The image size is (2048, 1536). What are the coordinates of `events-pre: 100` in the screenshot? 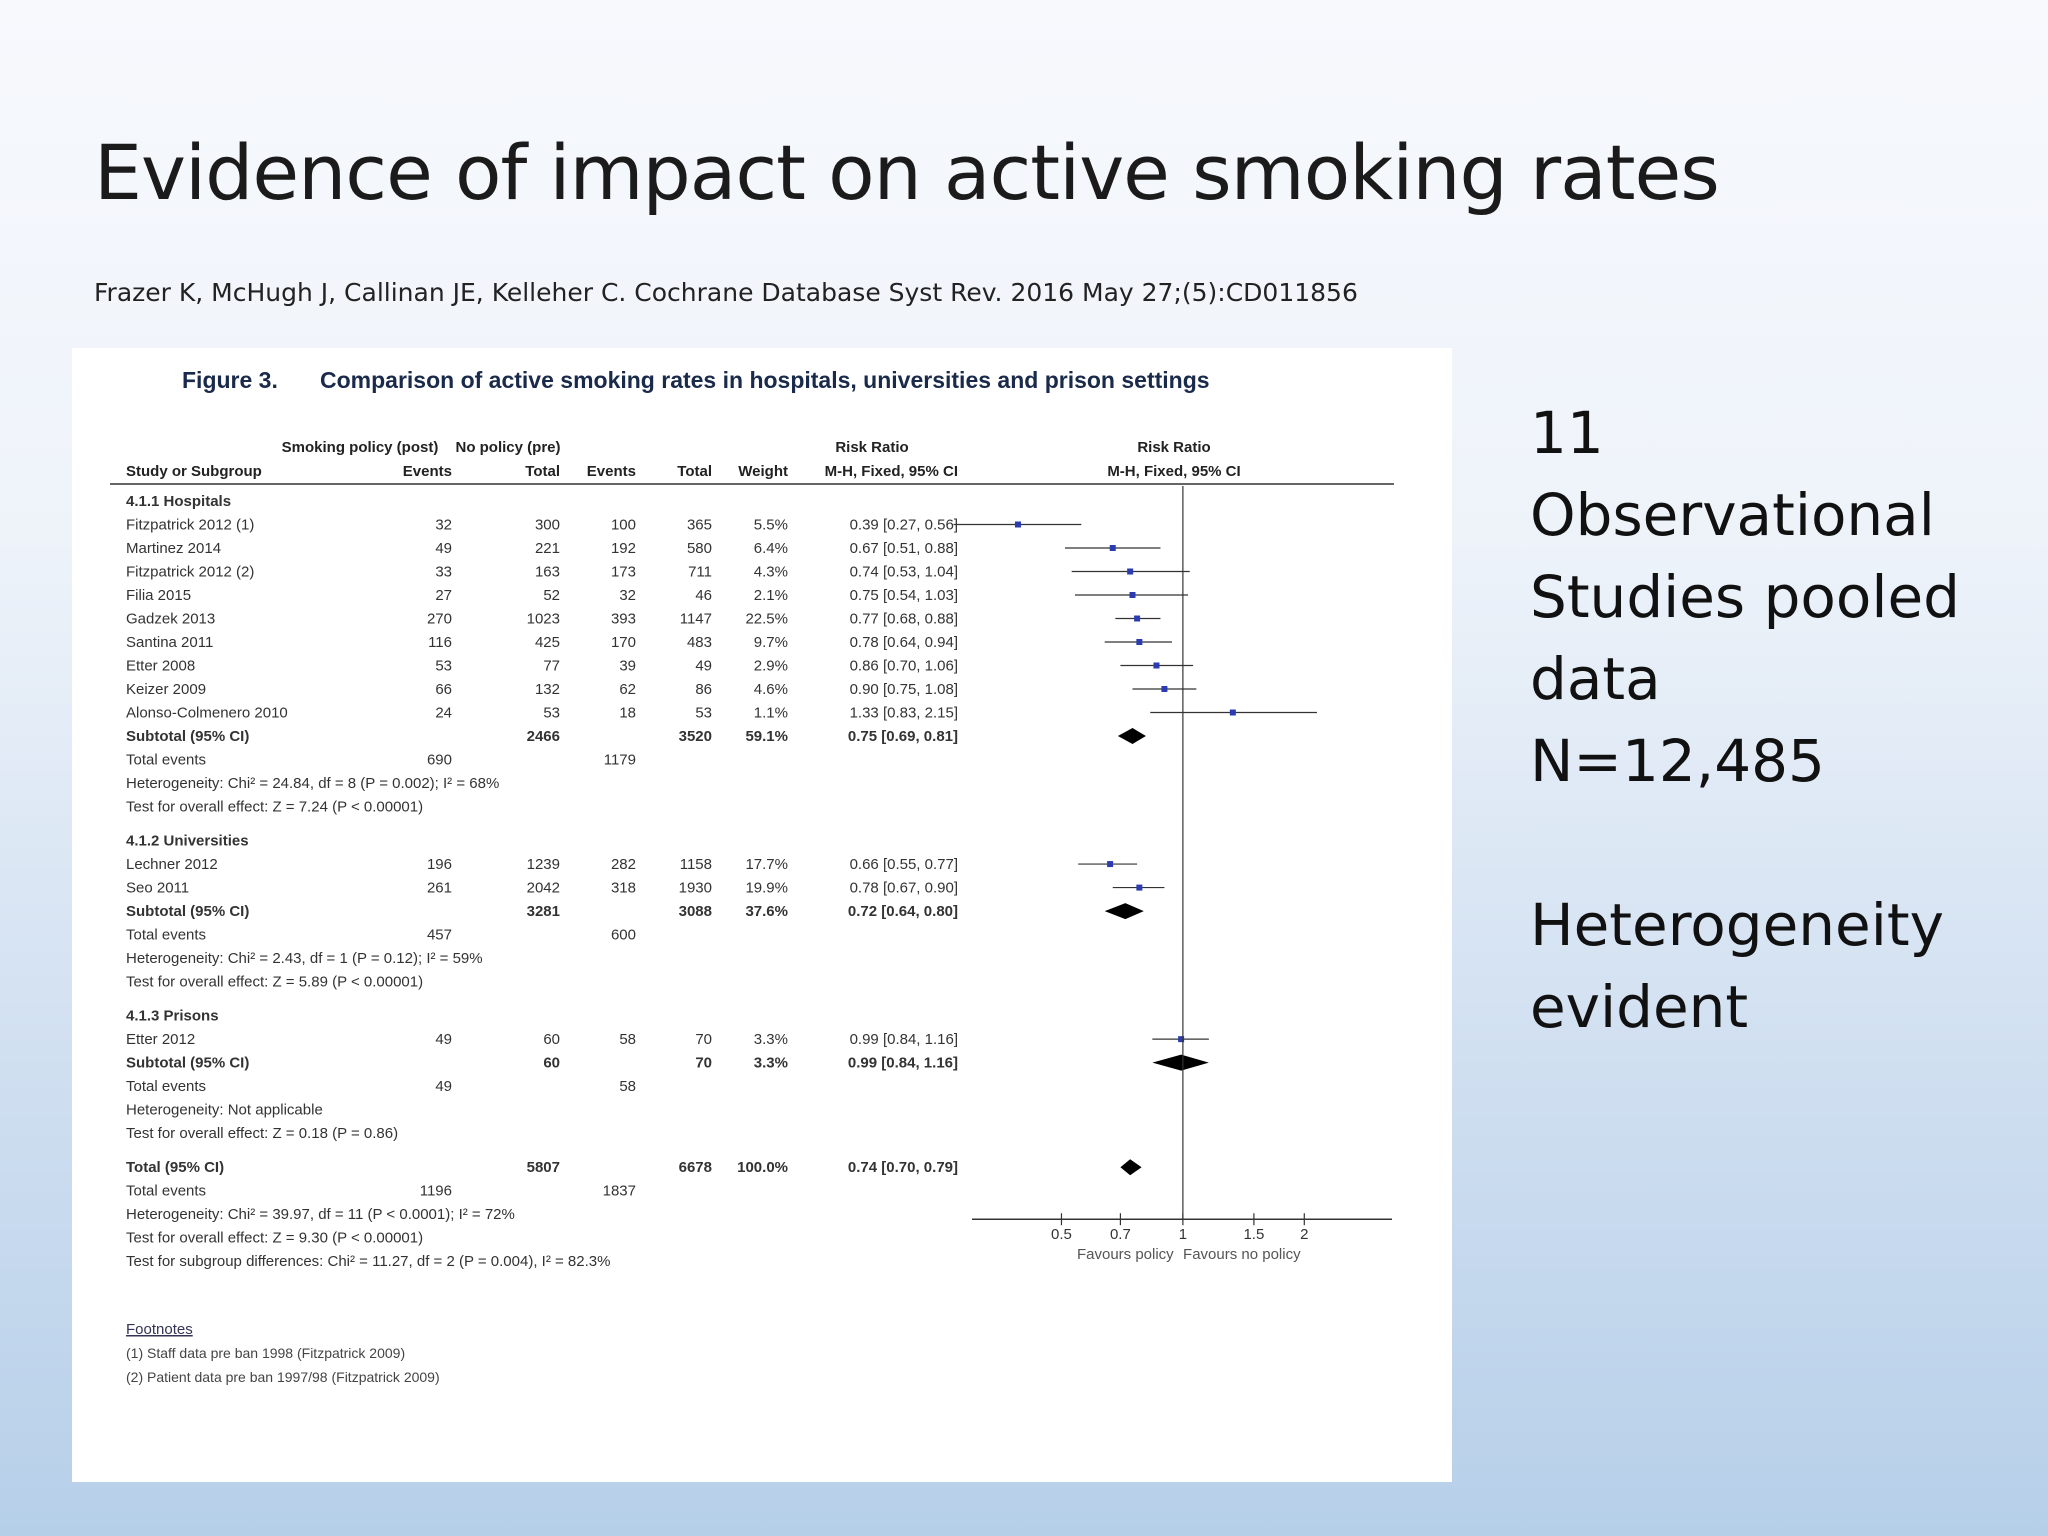 It's located at (623, 525).